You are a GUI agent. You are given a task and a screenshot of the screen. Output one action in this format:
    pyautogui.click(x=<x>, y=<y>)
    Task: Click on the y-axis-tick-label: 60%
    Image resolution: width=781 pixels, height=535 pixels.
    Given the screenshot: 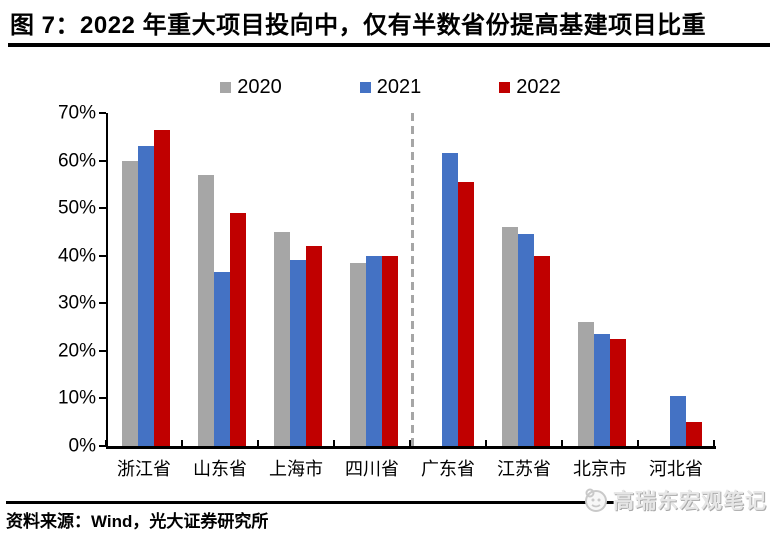 What is the action you would take?
    pyautogui.click(x=76, y=161)
    